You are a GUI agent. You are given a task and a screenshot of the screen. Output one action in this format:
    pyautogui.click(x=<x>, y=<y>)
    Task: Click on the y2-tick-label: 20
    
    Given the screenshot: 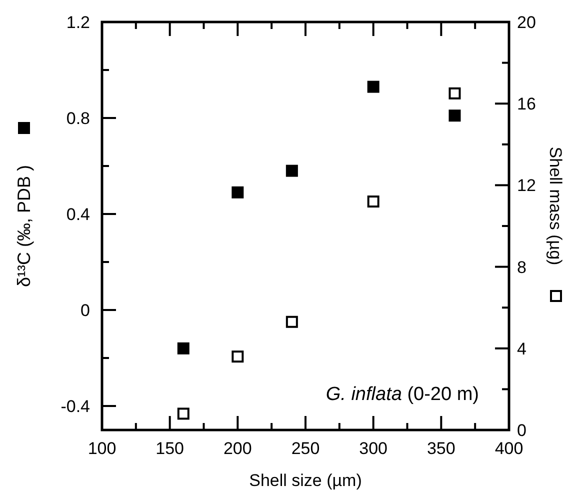 What is the action you would take?
    pyautogui.click(x=526, y=22)
    